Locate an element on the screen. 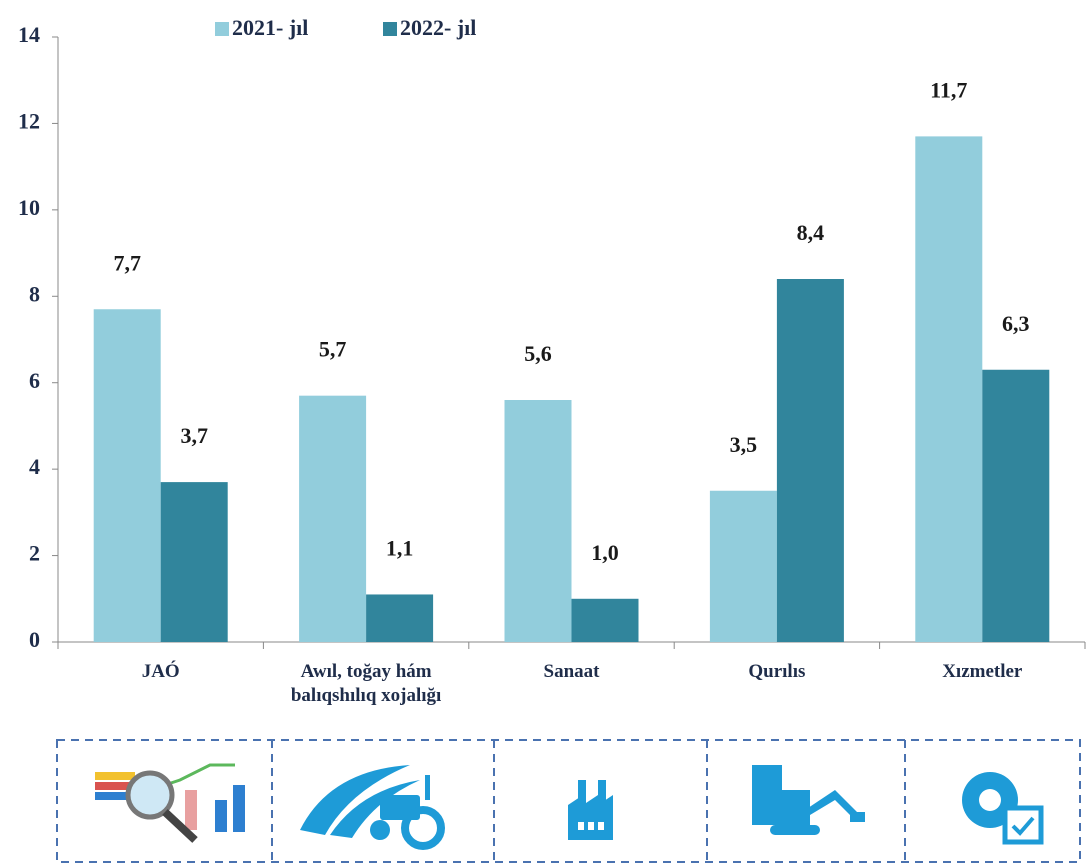 Image resolution: width=1087 pixels, height=867 pixels. icon-analytics is located at coordinates (170, 803).